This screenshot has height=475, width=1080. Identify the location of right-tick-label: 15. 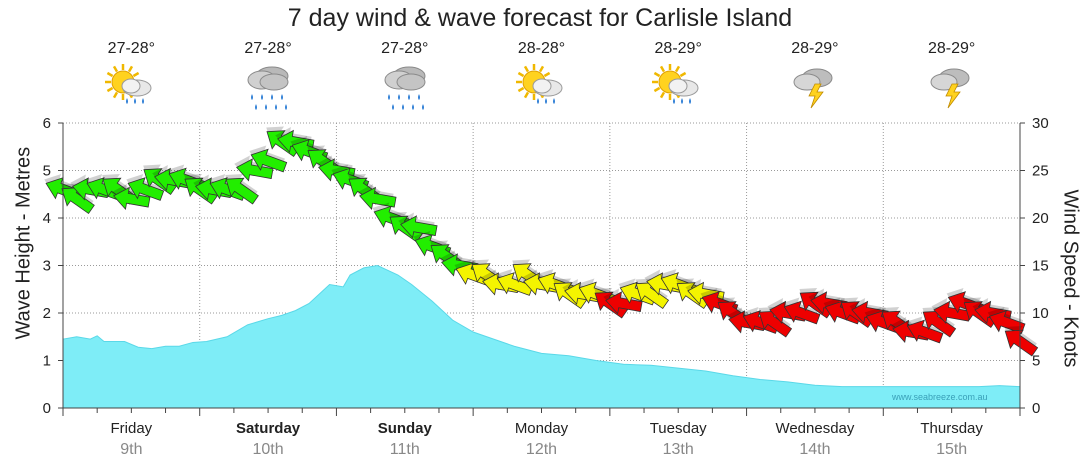
(1040, 266).